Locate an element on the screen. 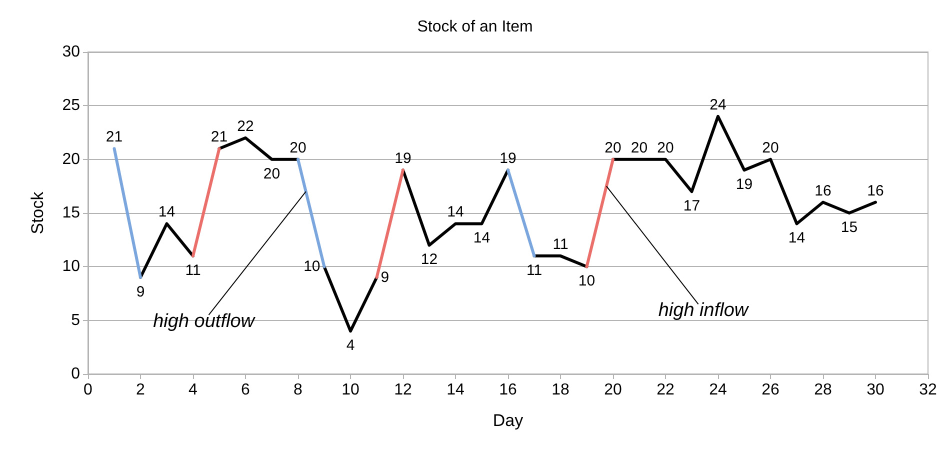 This screenshot has height=450, width=950. x-tick-label: 18 is located at coordinates (561, 390).